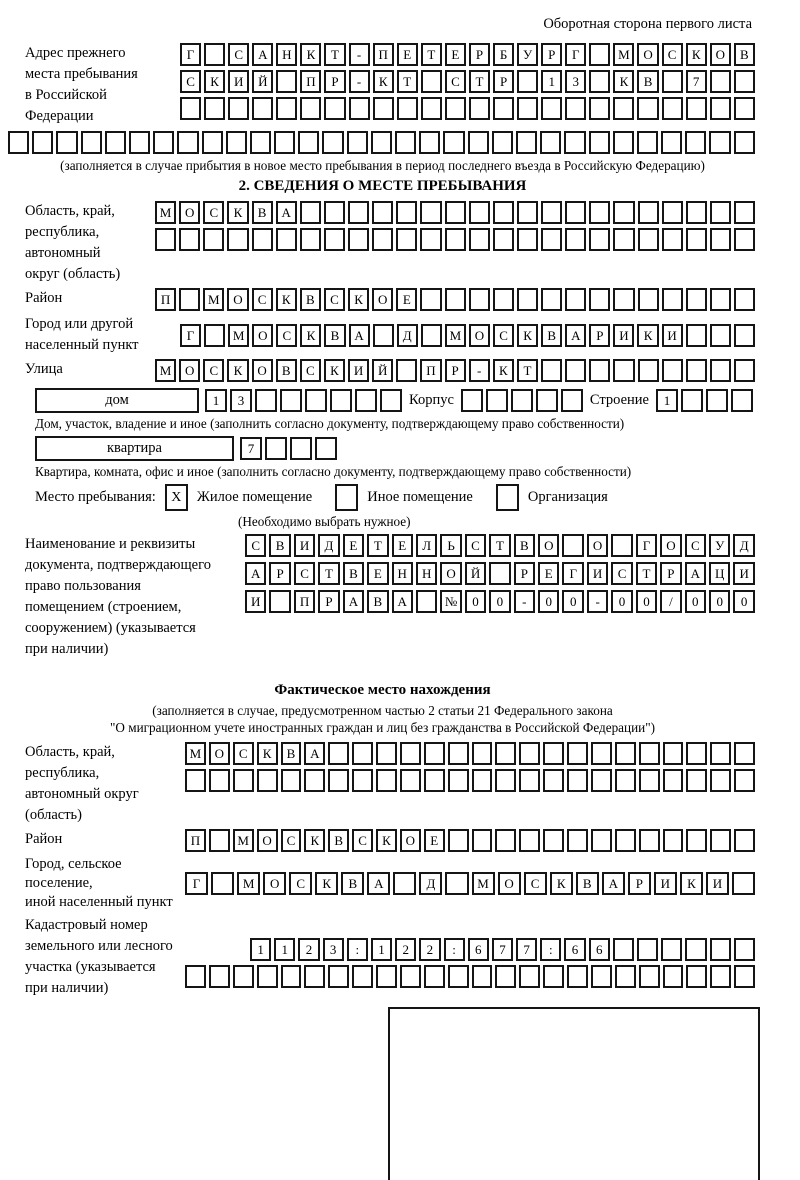 This screenshot has height=1180, width=800. What do you see at coordinates (551, 949) in the screenshot?
I see `char-cell: :` at bounding box center [551, 949].